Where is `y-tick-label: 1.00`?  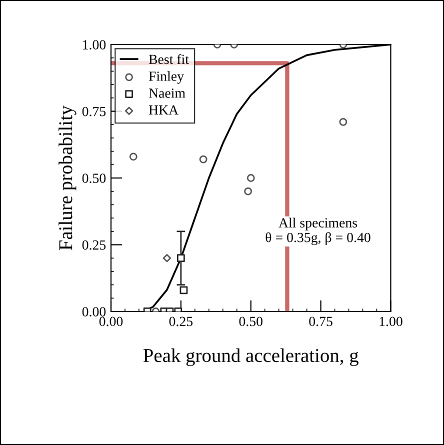 y-tick-label: 1.00 is located at coordinates (94, 45).